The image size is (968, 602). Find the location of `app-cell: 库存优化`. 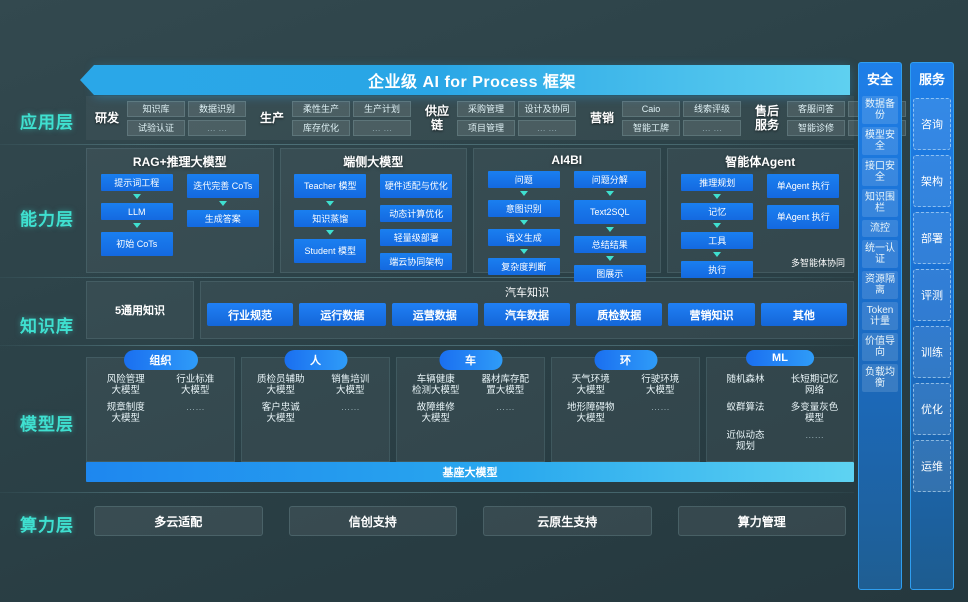

app-cell: 库存优化 is located at coordinates (321, 127).